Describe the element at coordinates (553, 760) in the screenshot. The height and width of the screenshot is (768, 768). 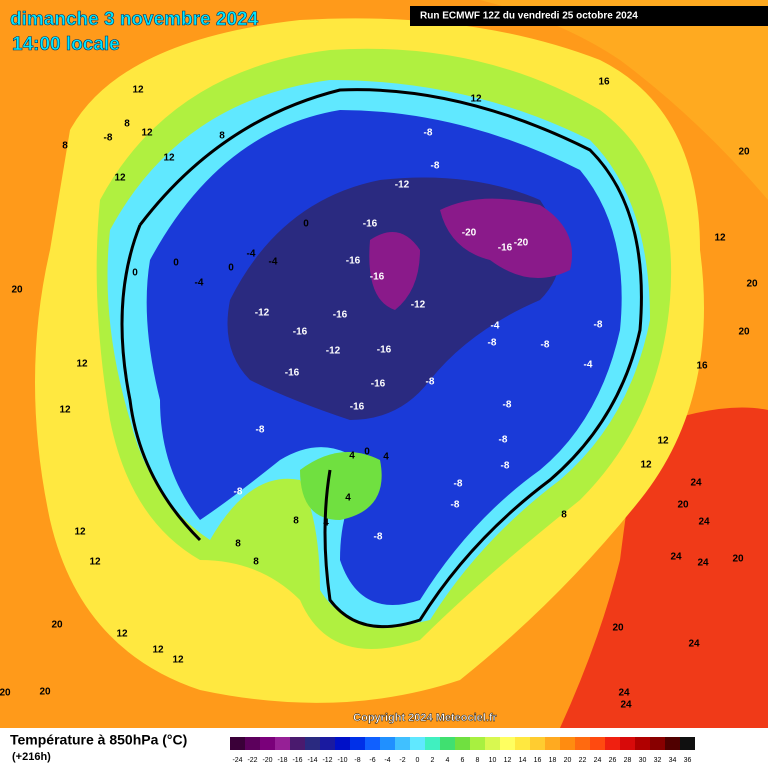
I see `colorbar-tick-label: 18` at that location.